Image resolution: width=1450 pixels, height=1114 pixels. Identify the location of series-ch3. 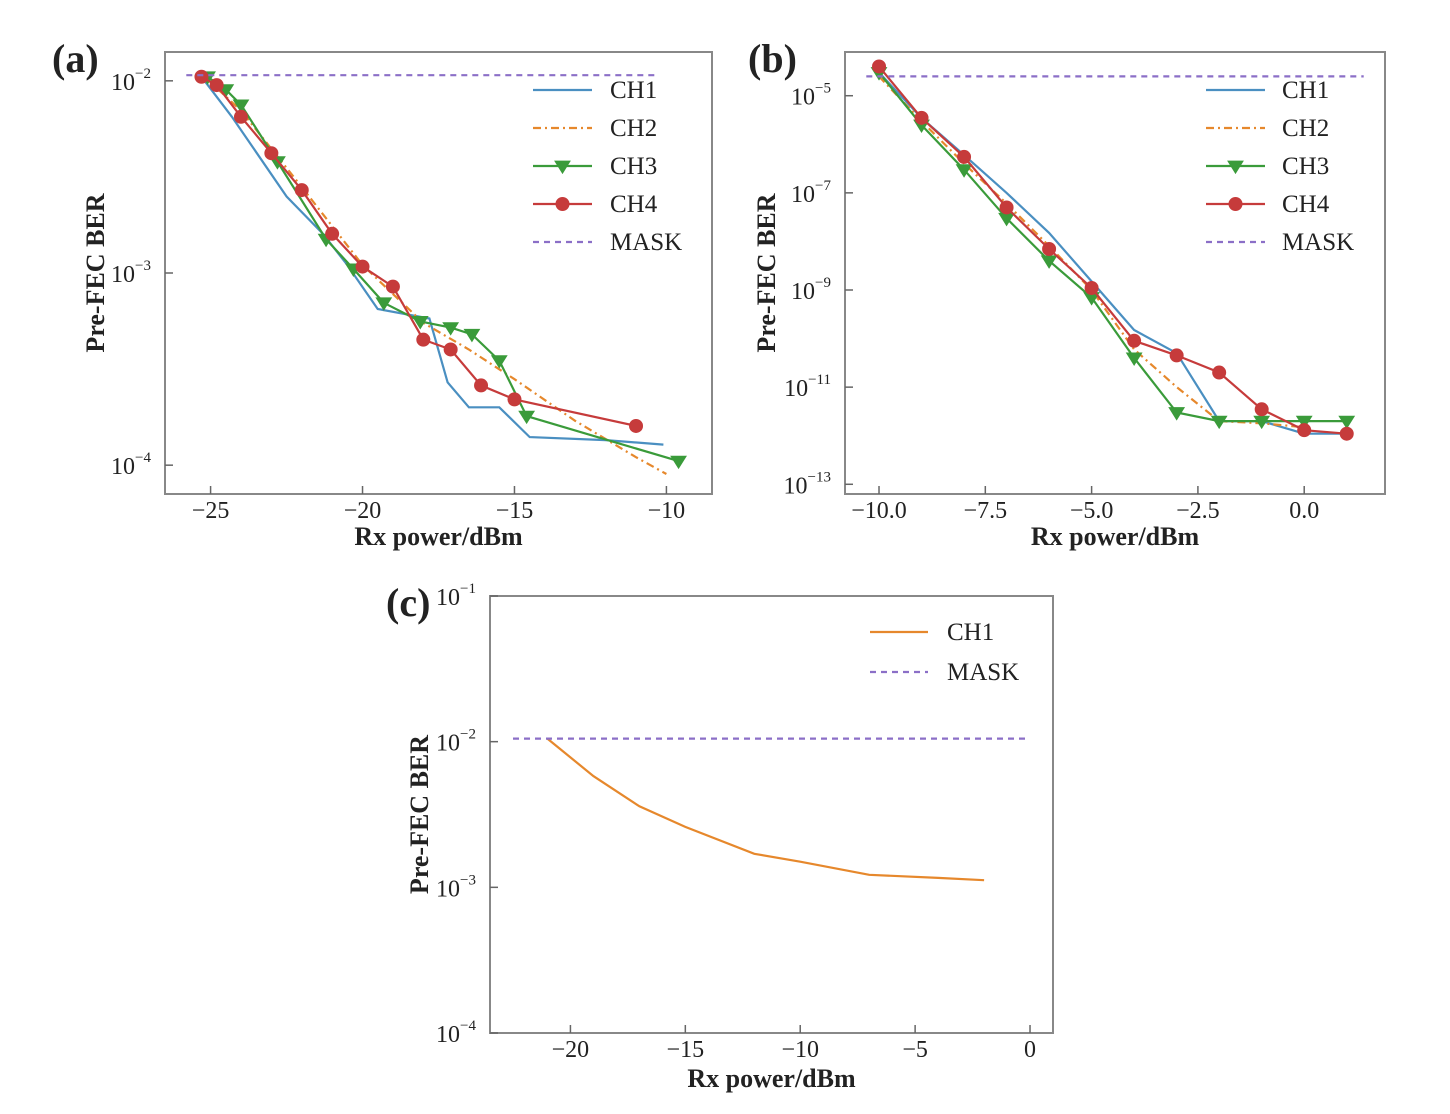
(1113, 248).